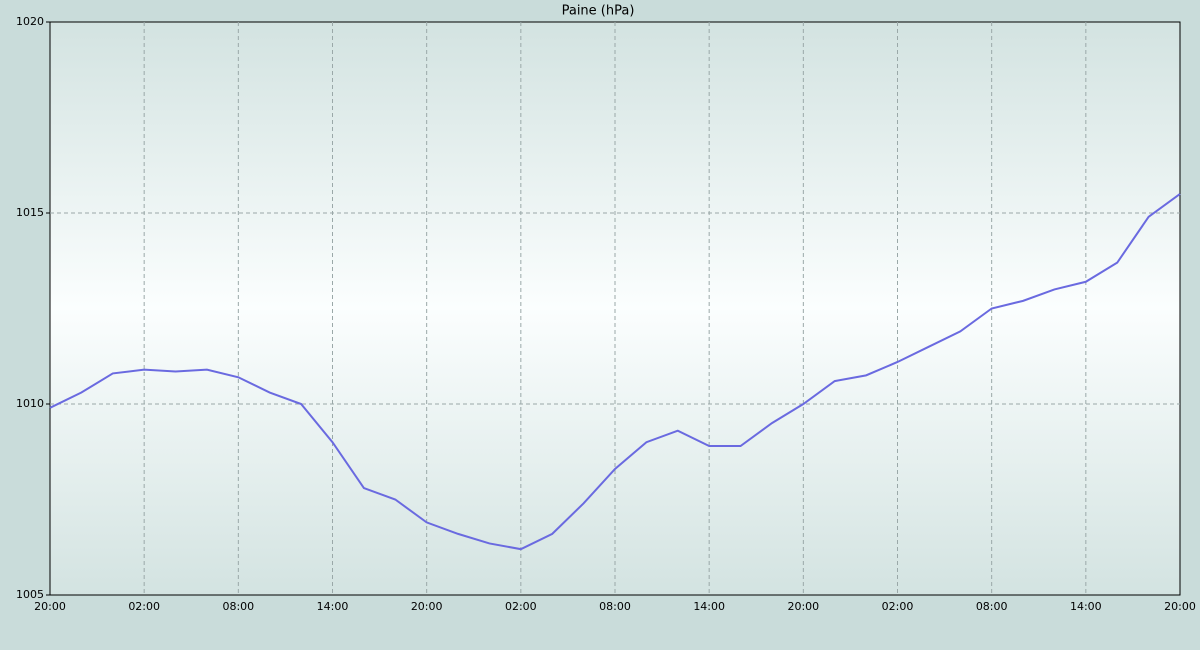 The height and width of the screenshot is (650, 1200). I want to click on y-tick-label: 1020, so click(30, 21).